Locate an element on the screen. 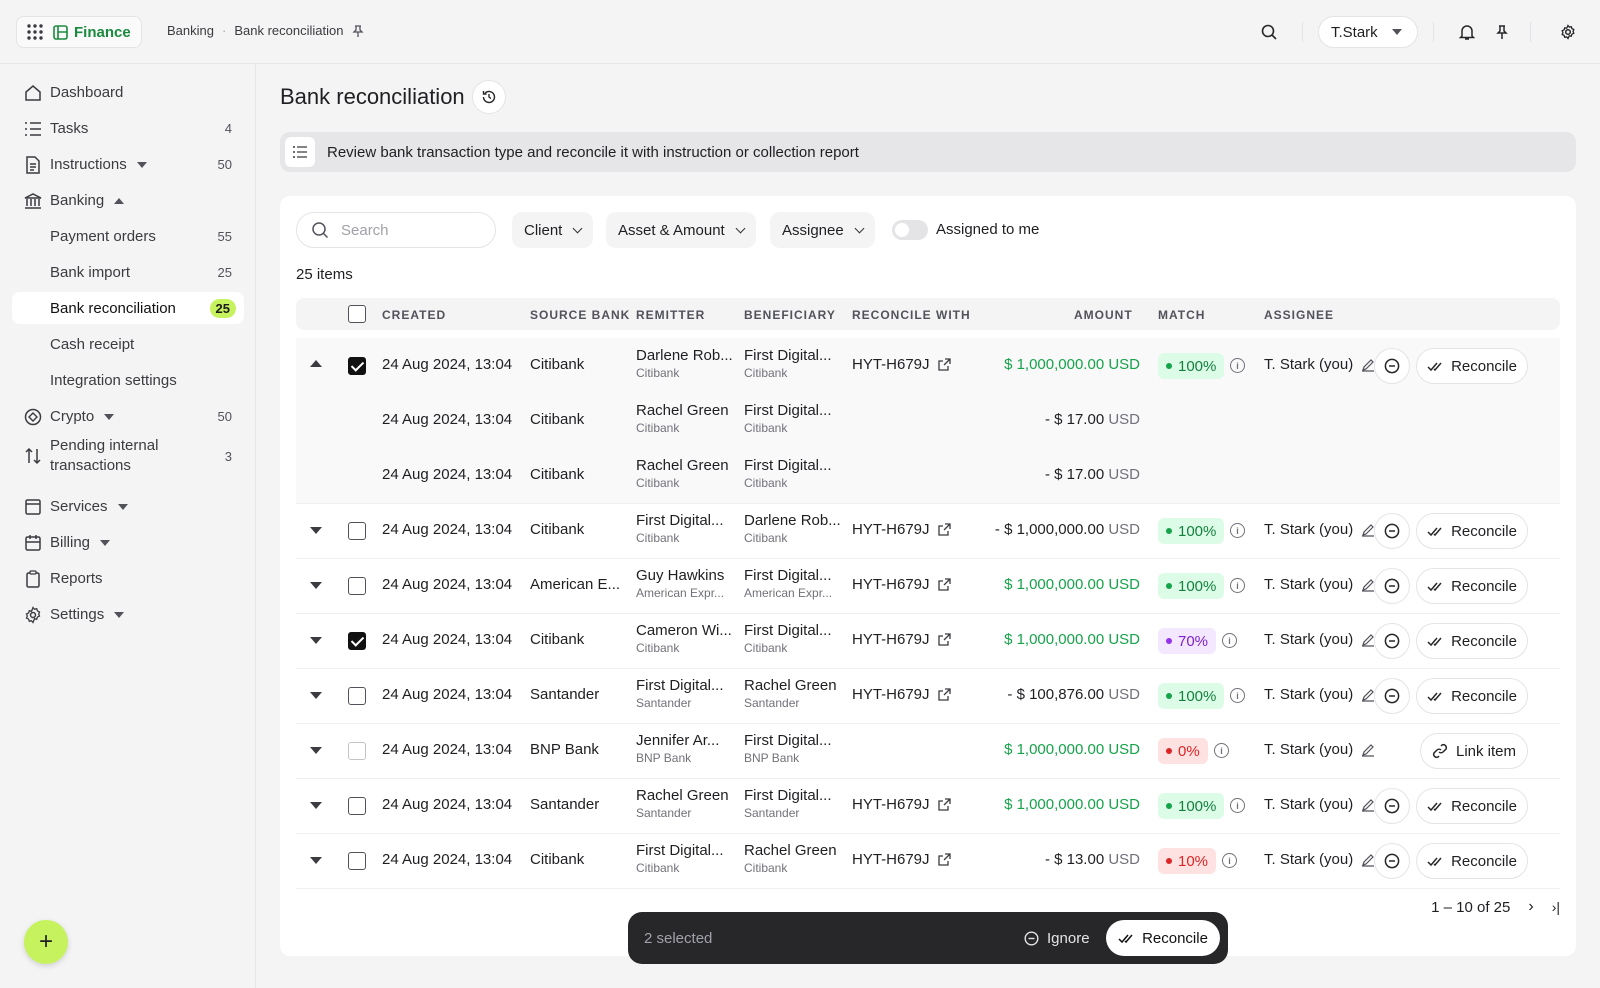 The width and height of the screenshot is (1600, 988). sidebar-item-dashboard: Dashboard is located at coordinates (128, 92).